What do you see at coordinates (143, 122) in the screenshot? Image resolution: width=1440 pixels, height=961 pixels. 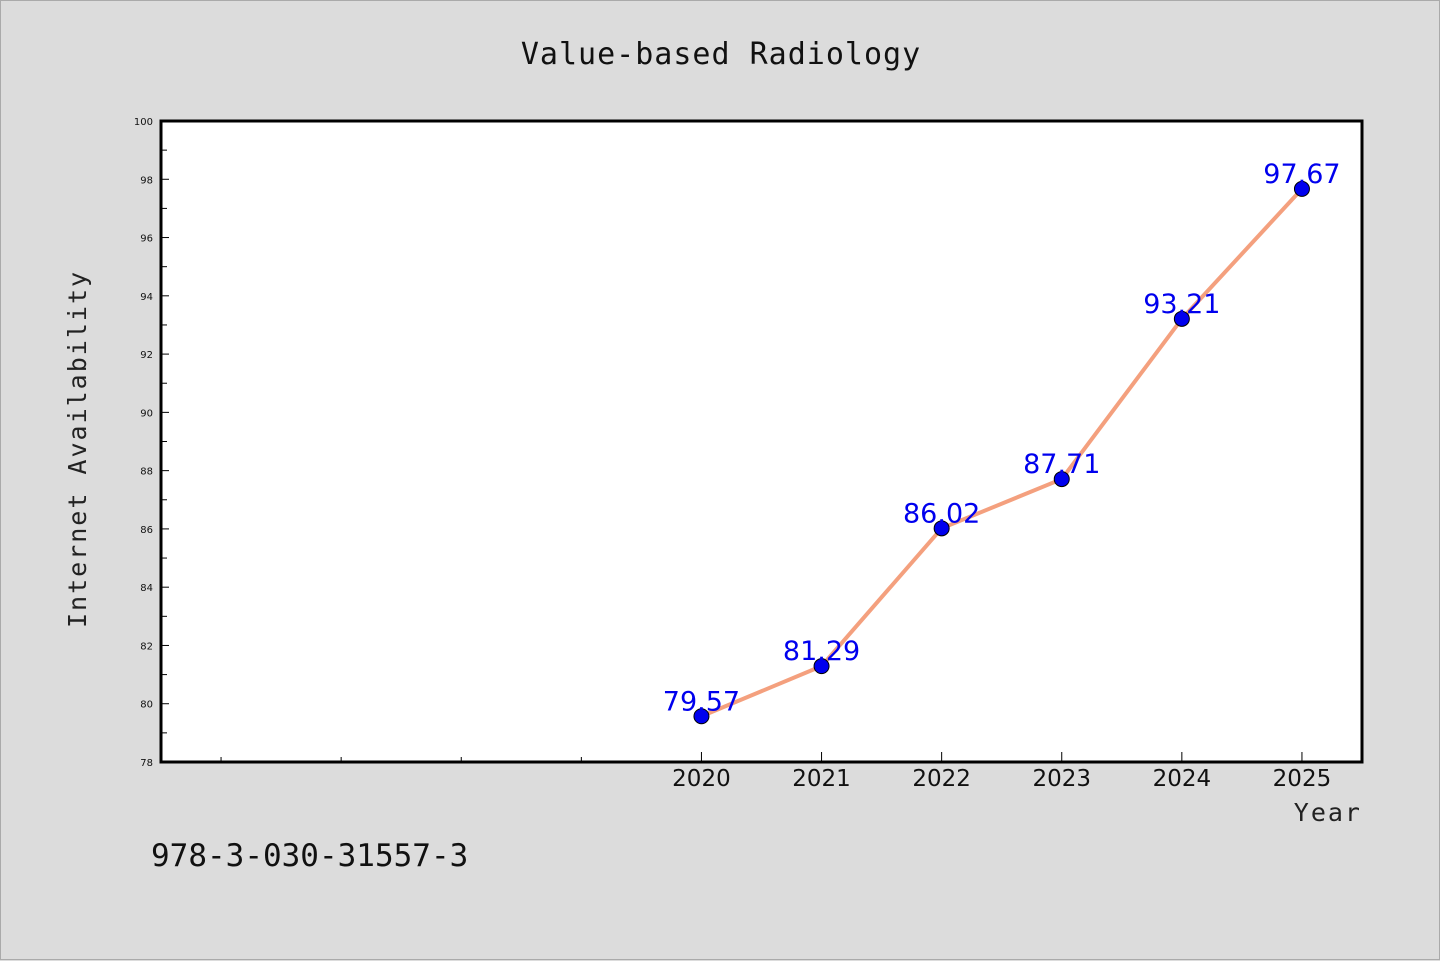 I see `y-tick-label: 100` at bounding box center [143, 122].